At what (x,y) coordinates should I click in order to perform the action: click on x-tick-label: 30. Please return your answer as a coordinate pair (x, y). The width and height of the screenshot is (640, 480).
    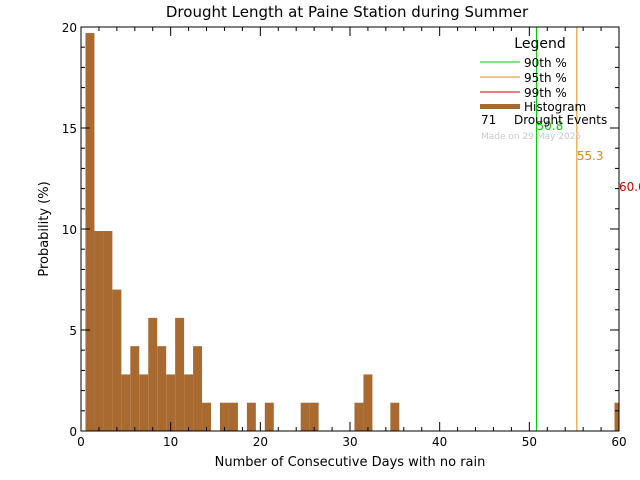
    Looking at the image, I should click on (349, 442).